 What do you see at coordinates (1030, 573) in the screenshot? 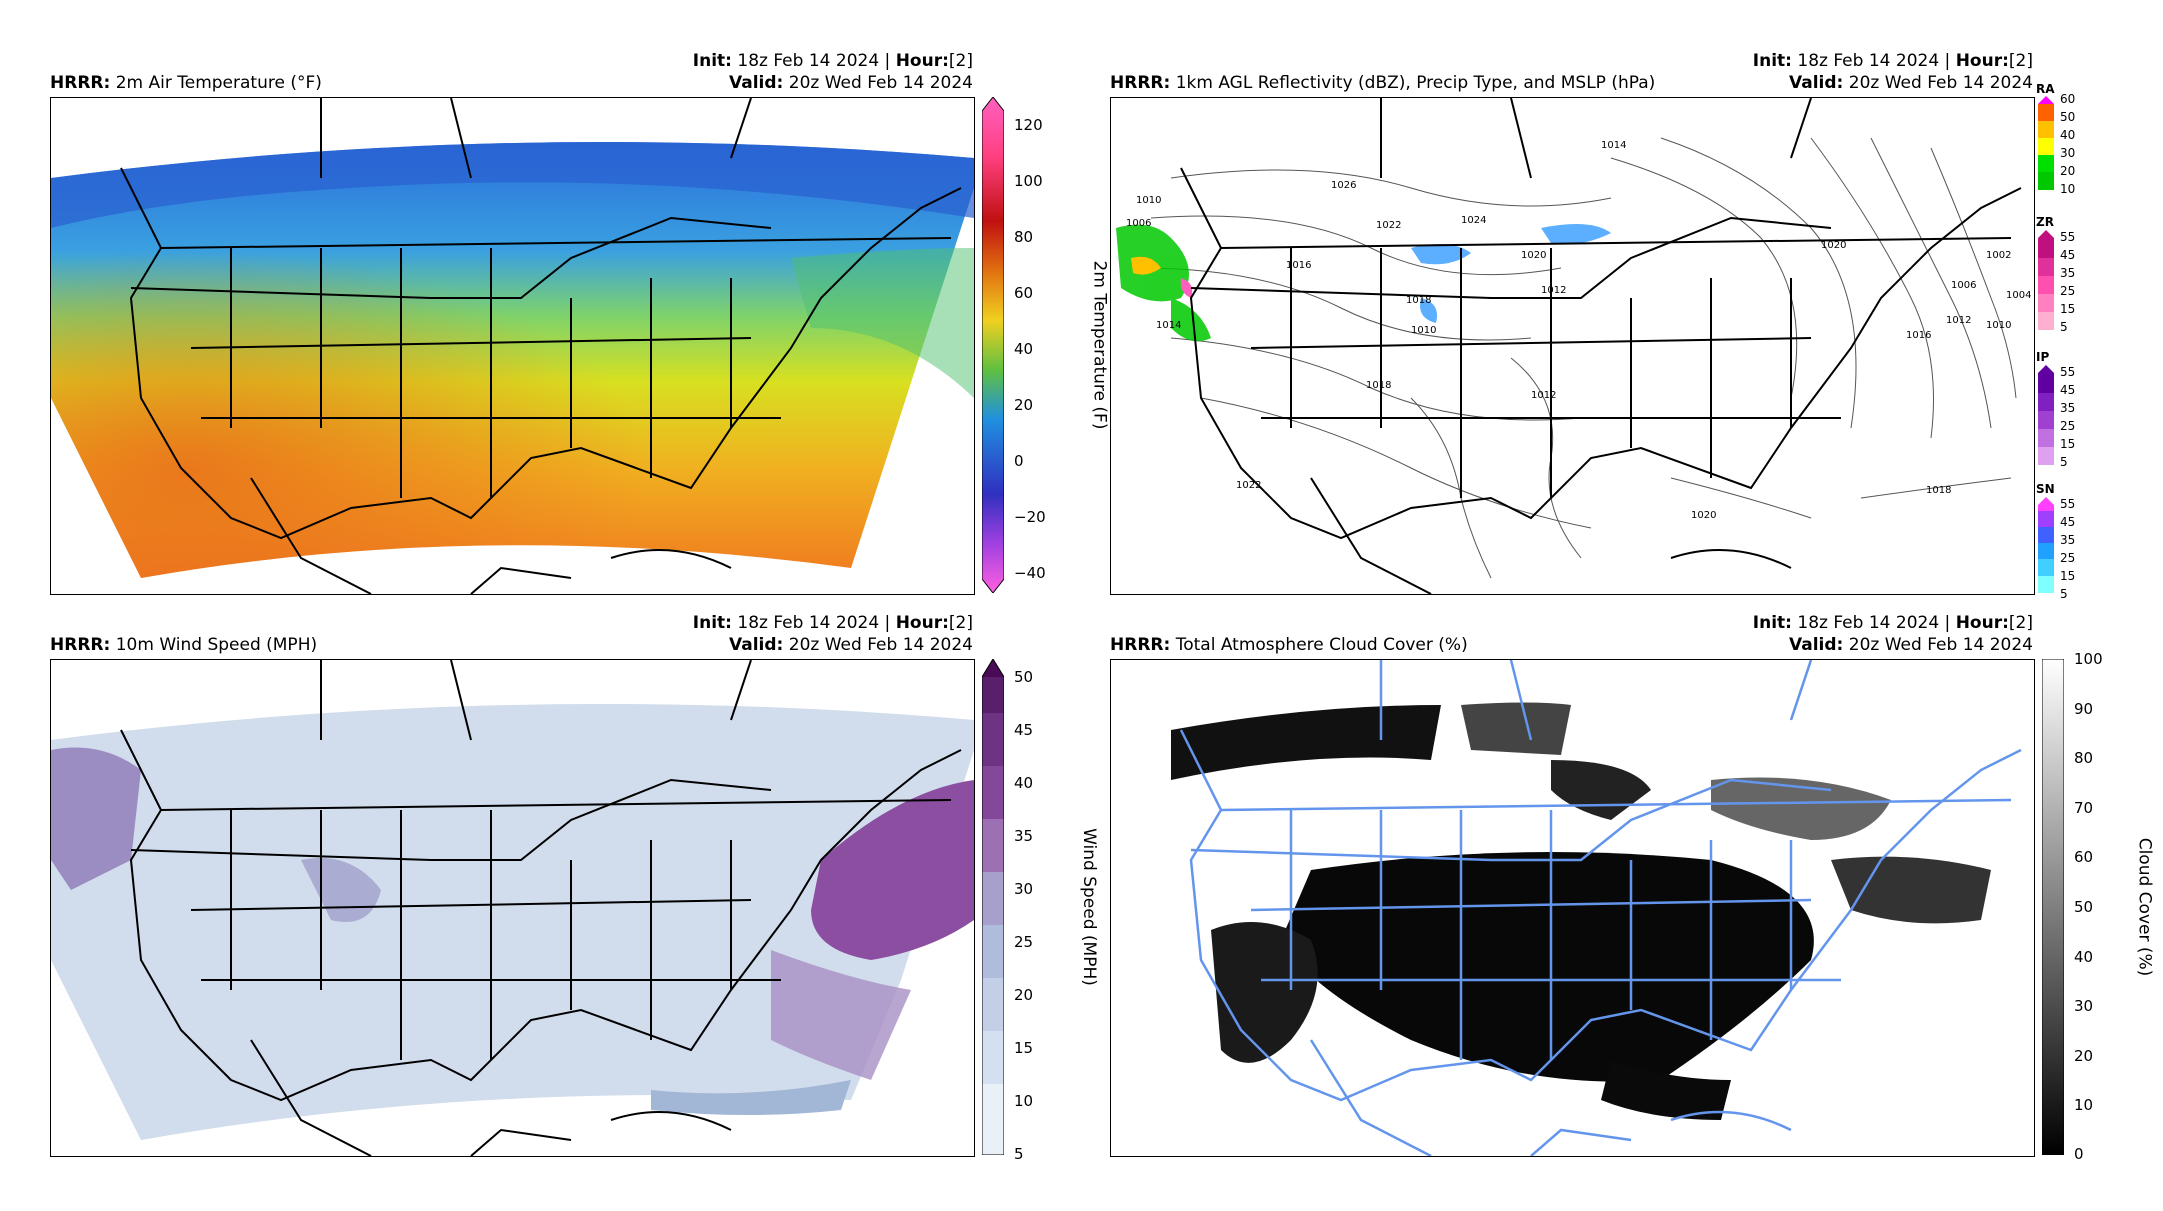
I see `tick-label: −40` at bounding box center [1030, 573].